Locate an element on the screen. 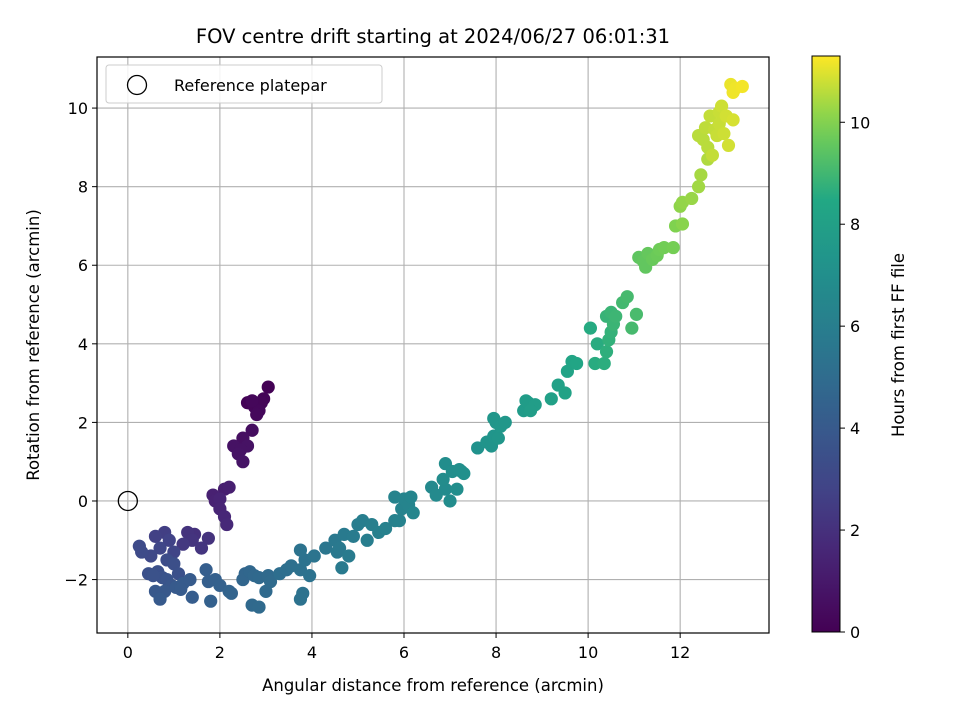 The height and width of the screenshot is (720, 960). colorbar-tick-label: 4 is located at coordinates (855, 428).